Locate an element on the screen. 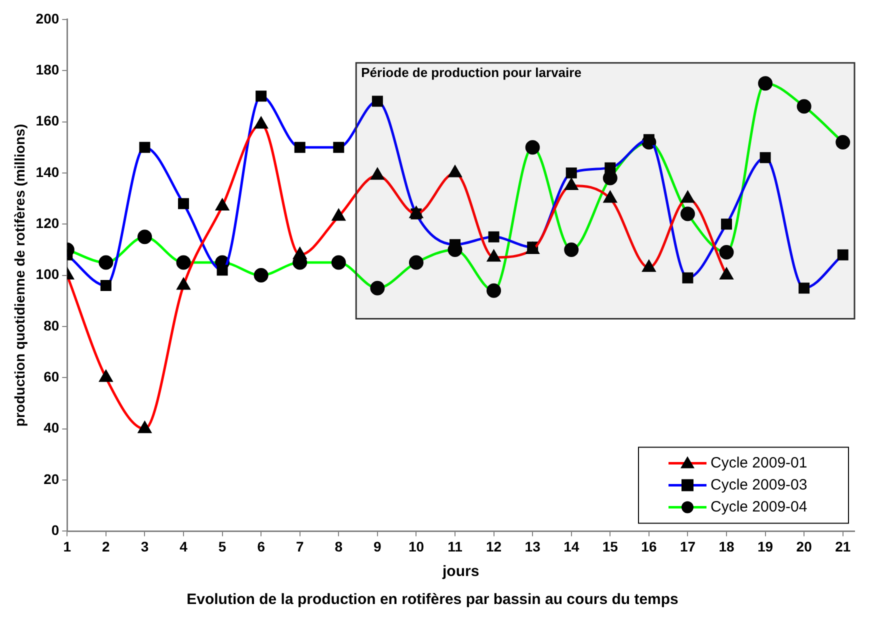 This screenshot has width=871, height=621. text: Evolution de la production en rotifères par bassin au cours du temps is located at coordinates (432, 599).